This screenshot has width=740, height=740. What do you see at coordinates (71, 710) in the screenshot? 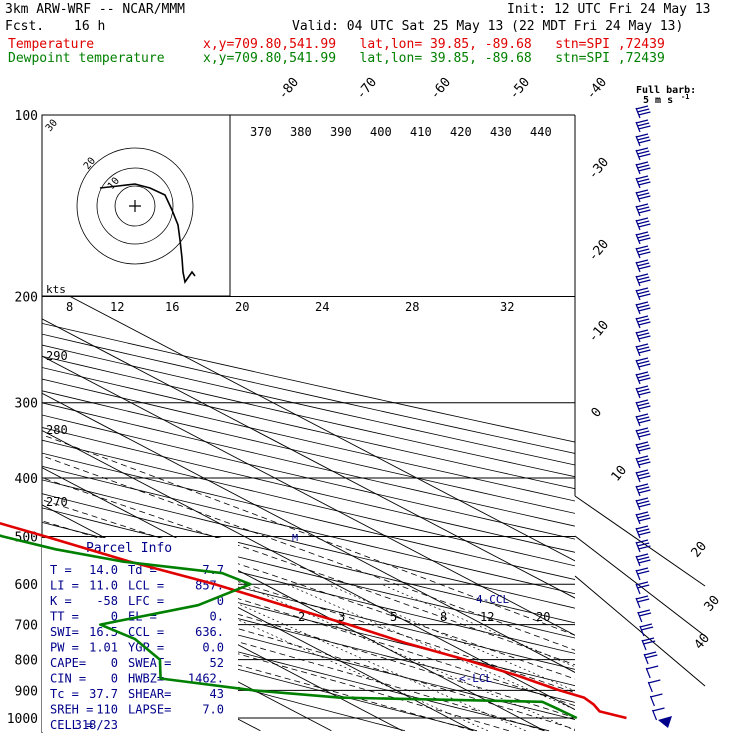
I see `parcel-value: SREH =` at bounding box center [71, 710].